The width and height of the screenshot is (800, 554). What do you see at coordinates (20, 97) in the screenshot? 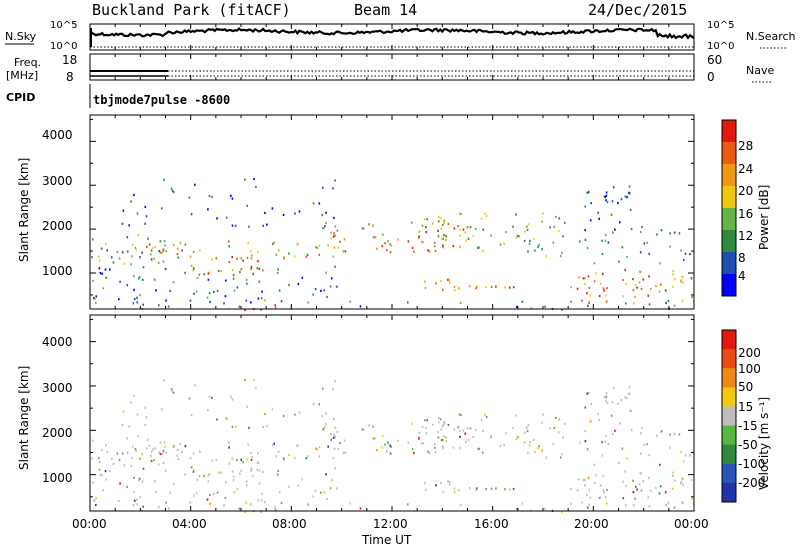
I see `cpid-label: CPID` at bounding box center [20, 97].